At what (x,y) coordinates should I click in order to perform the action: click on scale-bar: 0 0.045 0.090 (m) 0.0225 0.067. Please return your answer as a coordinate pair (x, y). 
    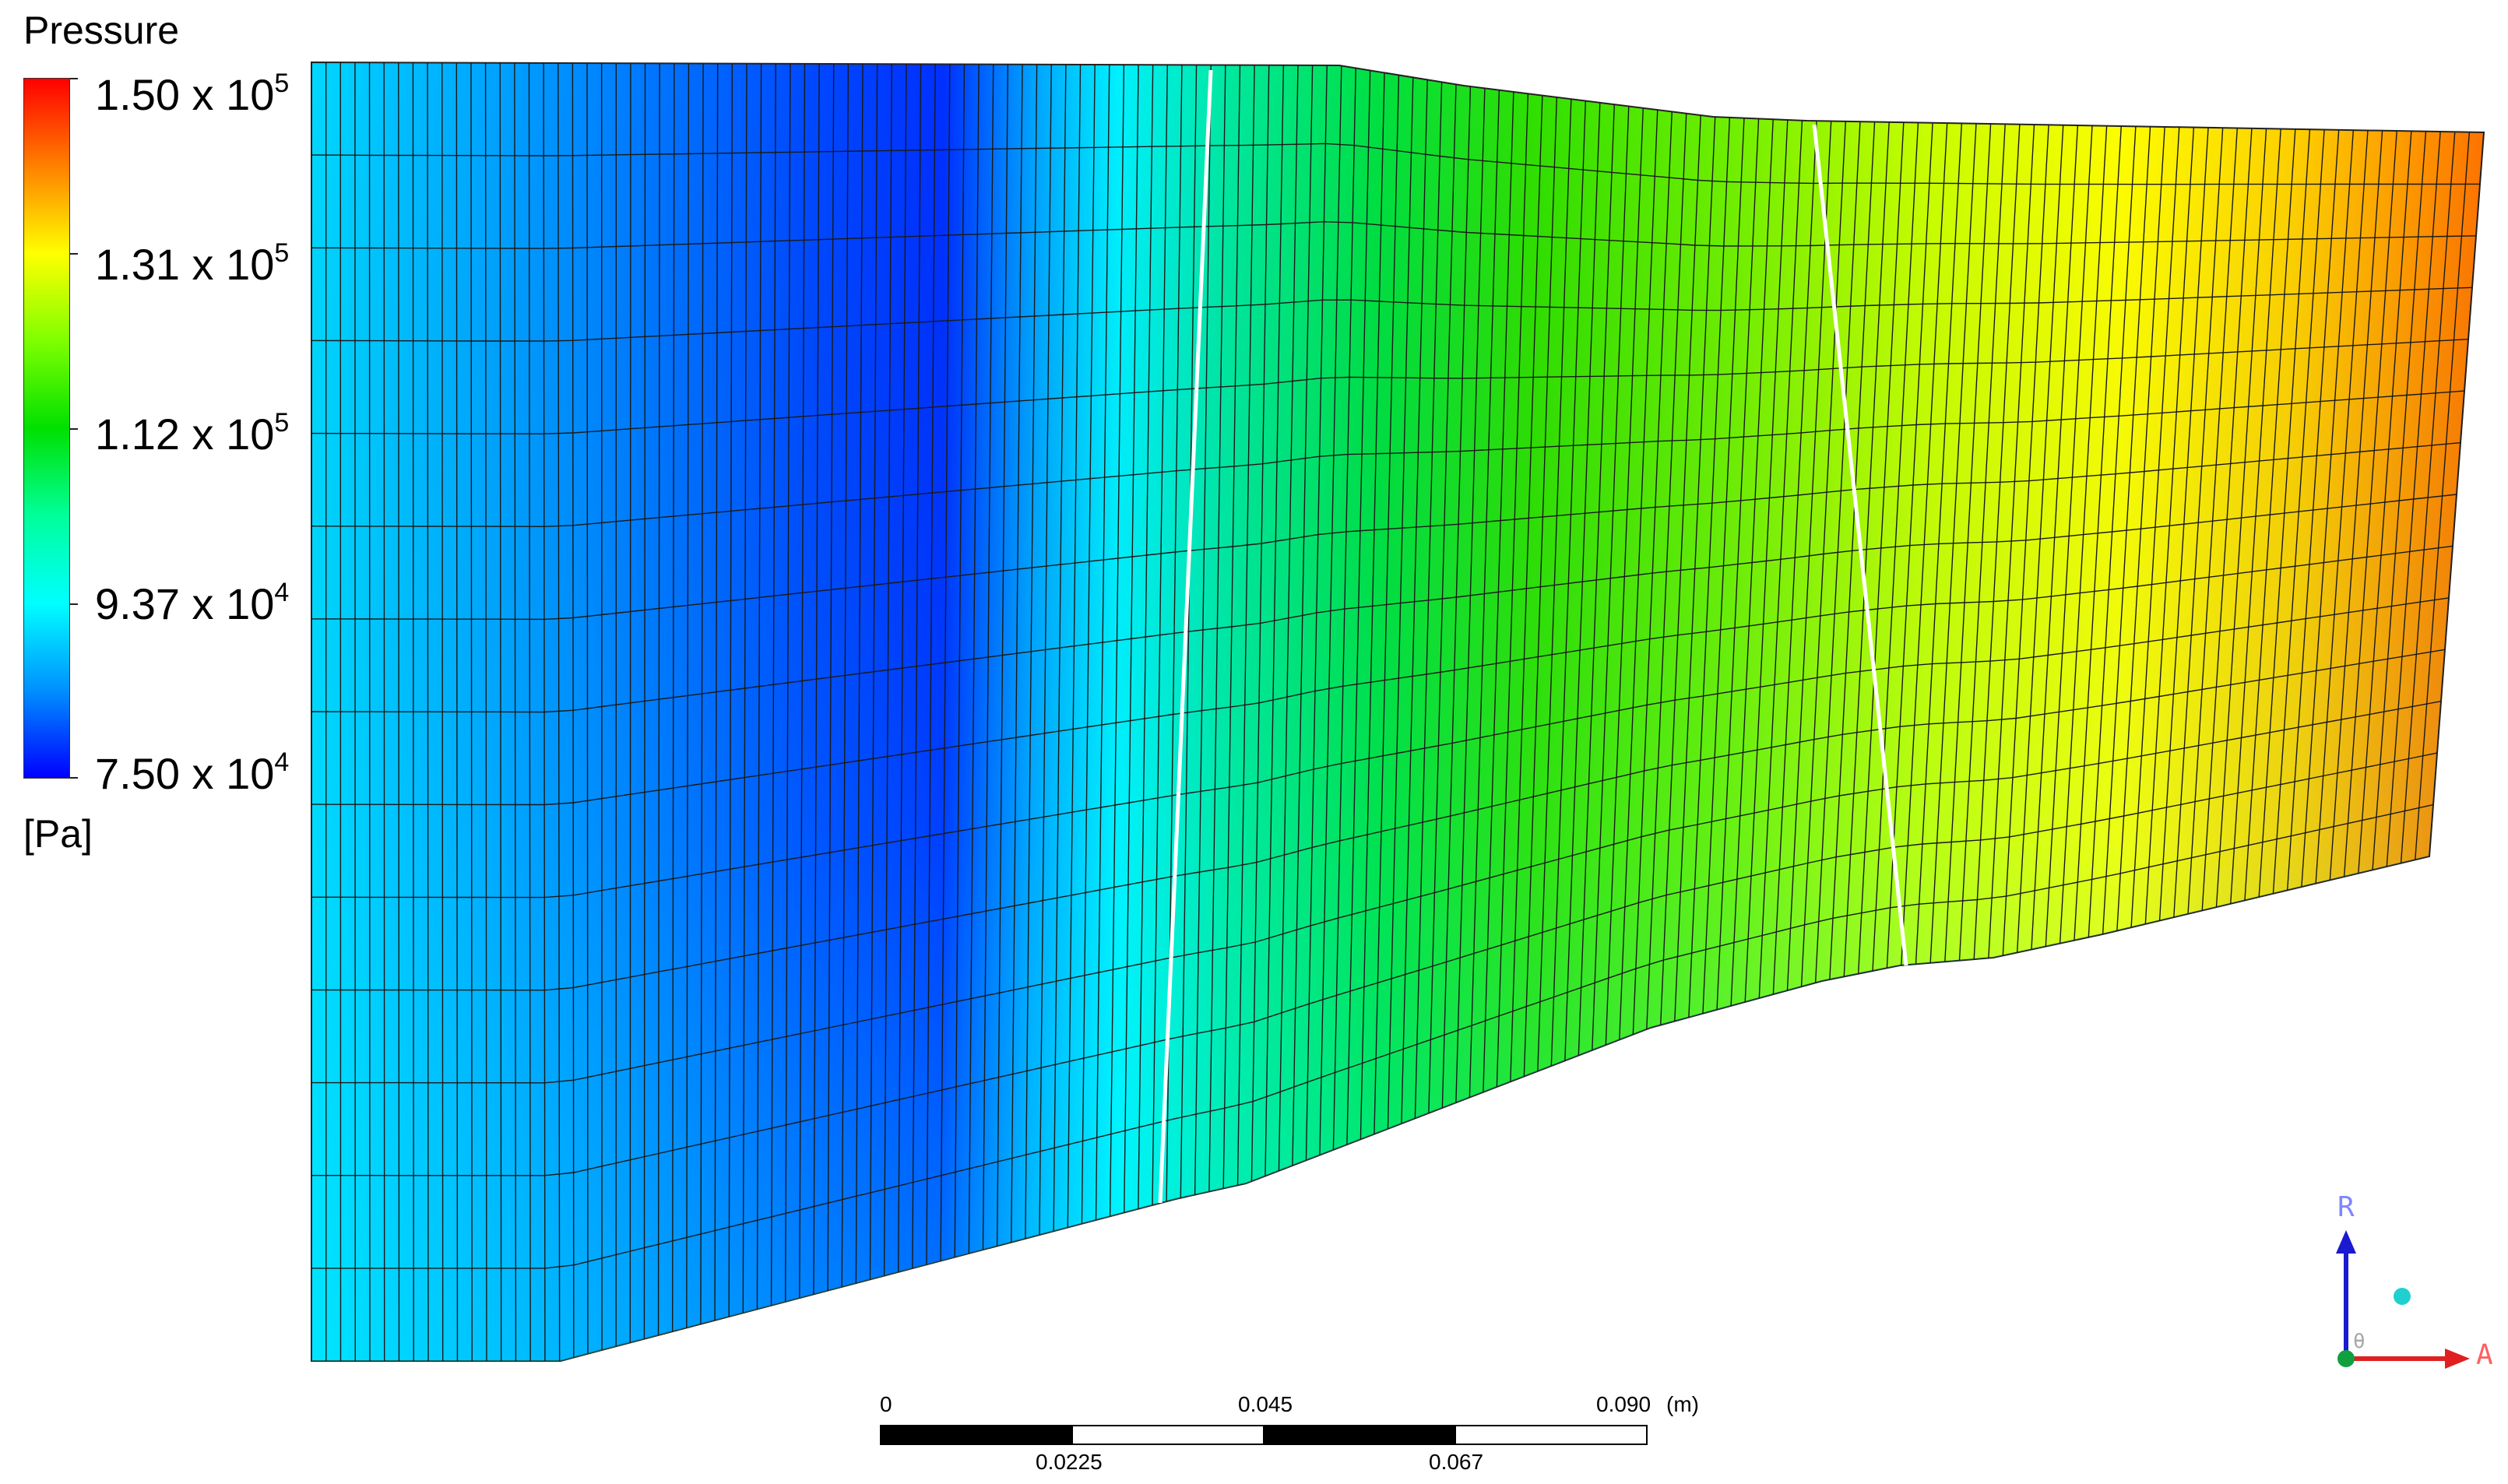
    Looking at the image, I should click on (1289, 1434).